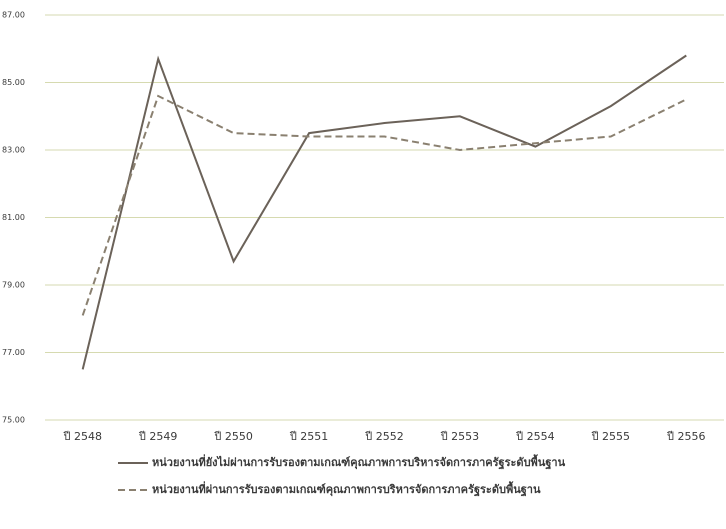 This screenshot has width=726, height=529. I want to click on y-tick-label: 81.00, so click(13, 217).